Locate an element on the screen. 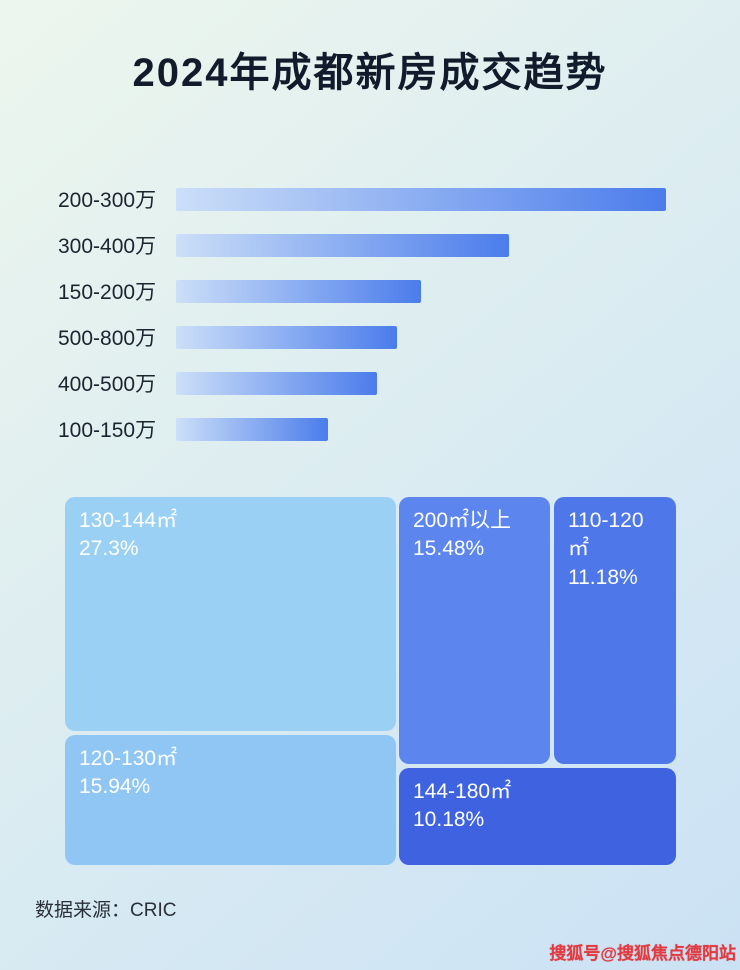  bar-category-label: 100-150万 is located at coordinates (107, 430).